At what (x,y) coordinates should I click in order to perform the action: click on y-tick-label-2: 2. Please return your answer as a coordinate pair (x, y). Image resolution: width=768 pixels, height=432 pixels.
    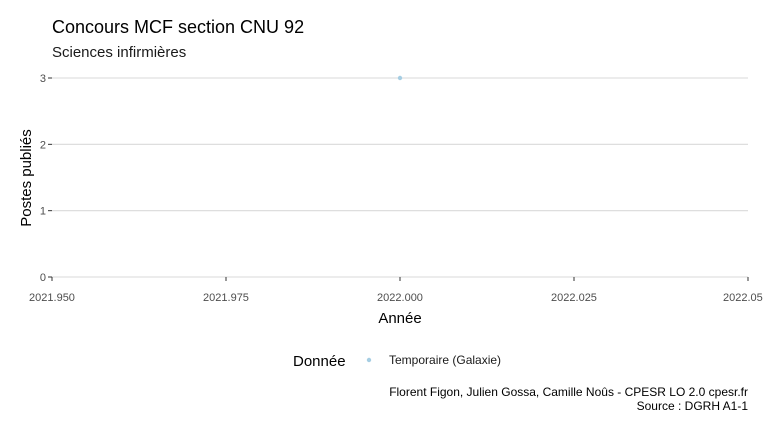
    Looking at the image, I should click on (43, 145).